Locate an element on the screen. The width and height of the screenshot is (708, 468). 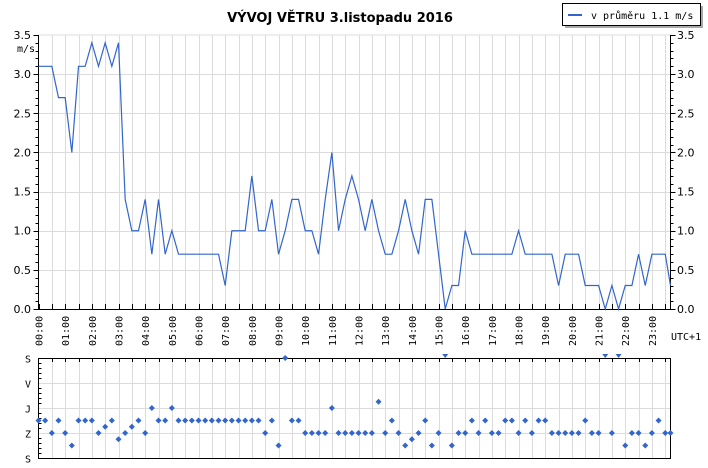
x-tick-label: 00:00 is located at coordinates (40, 331).